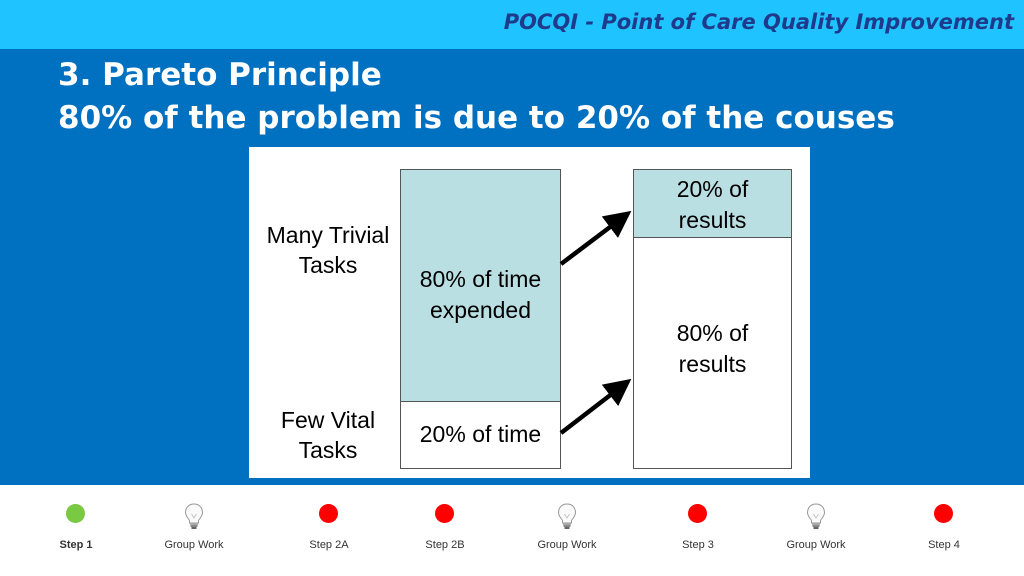 The width and height of the screenshot is (1024, 576). What do you see at coordinates (944, 530) in the screenshot?
I see `nav-step-4: Step 4` at bounding box center [944, 530].